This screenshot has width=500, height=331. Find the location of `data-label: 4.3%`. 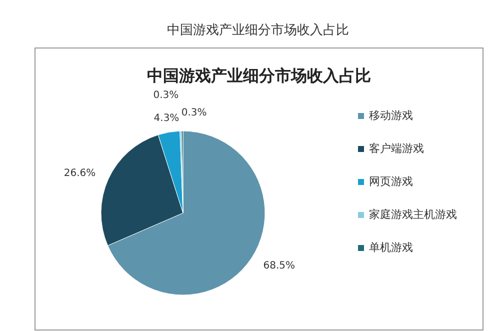

data-label: 4.3% is located at coordinates (167, 118).